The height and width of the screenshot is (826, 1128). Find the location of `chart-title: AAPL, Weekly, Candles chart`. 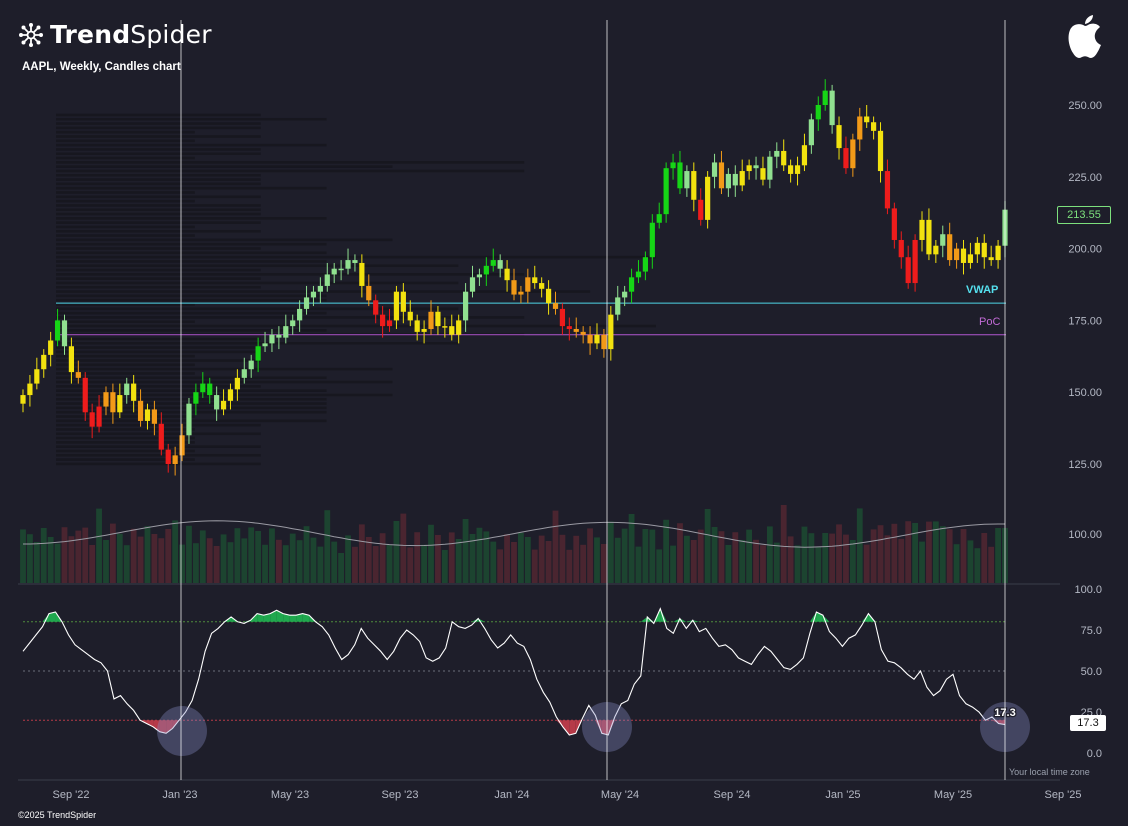

chart-title: AAPL, Weekly, Candles chart is located at coordinates (101, 67).